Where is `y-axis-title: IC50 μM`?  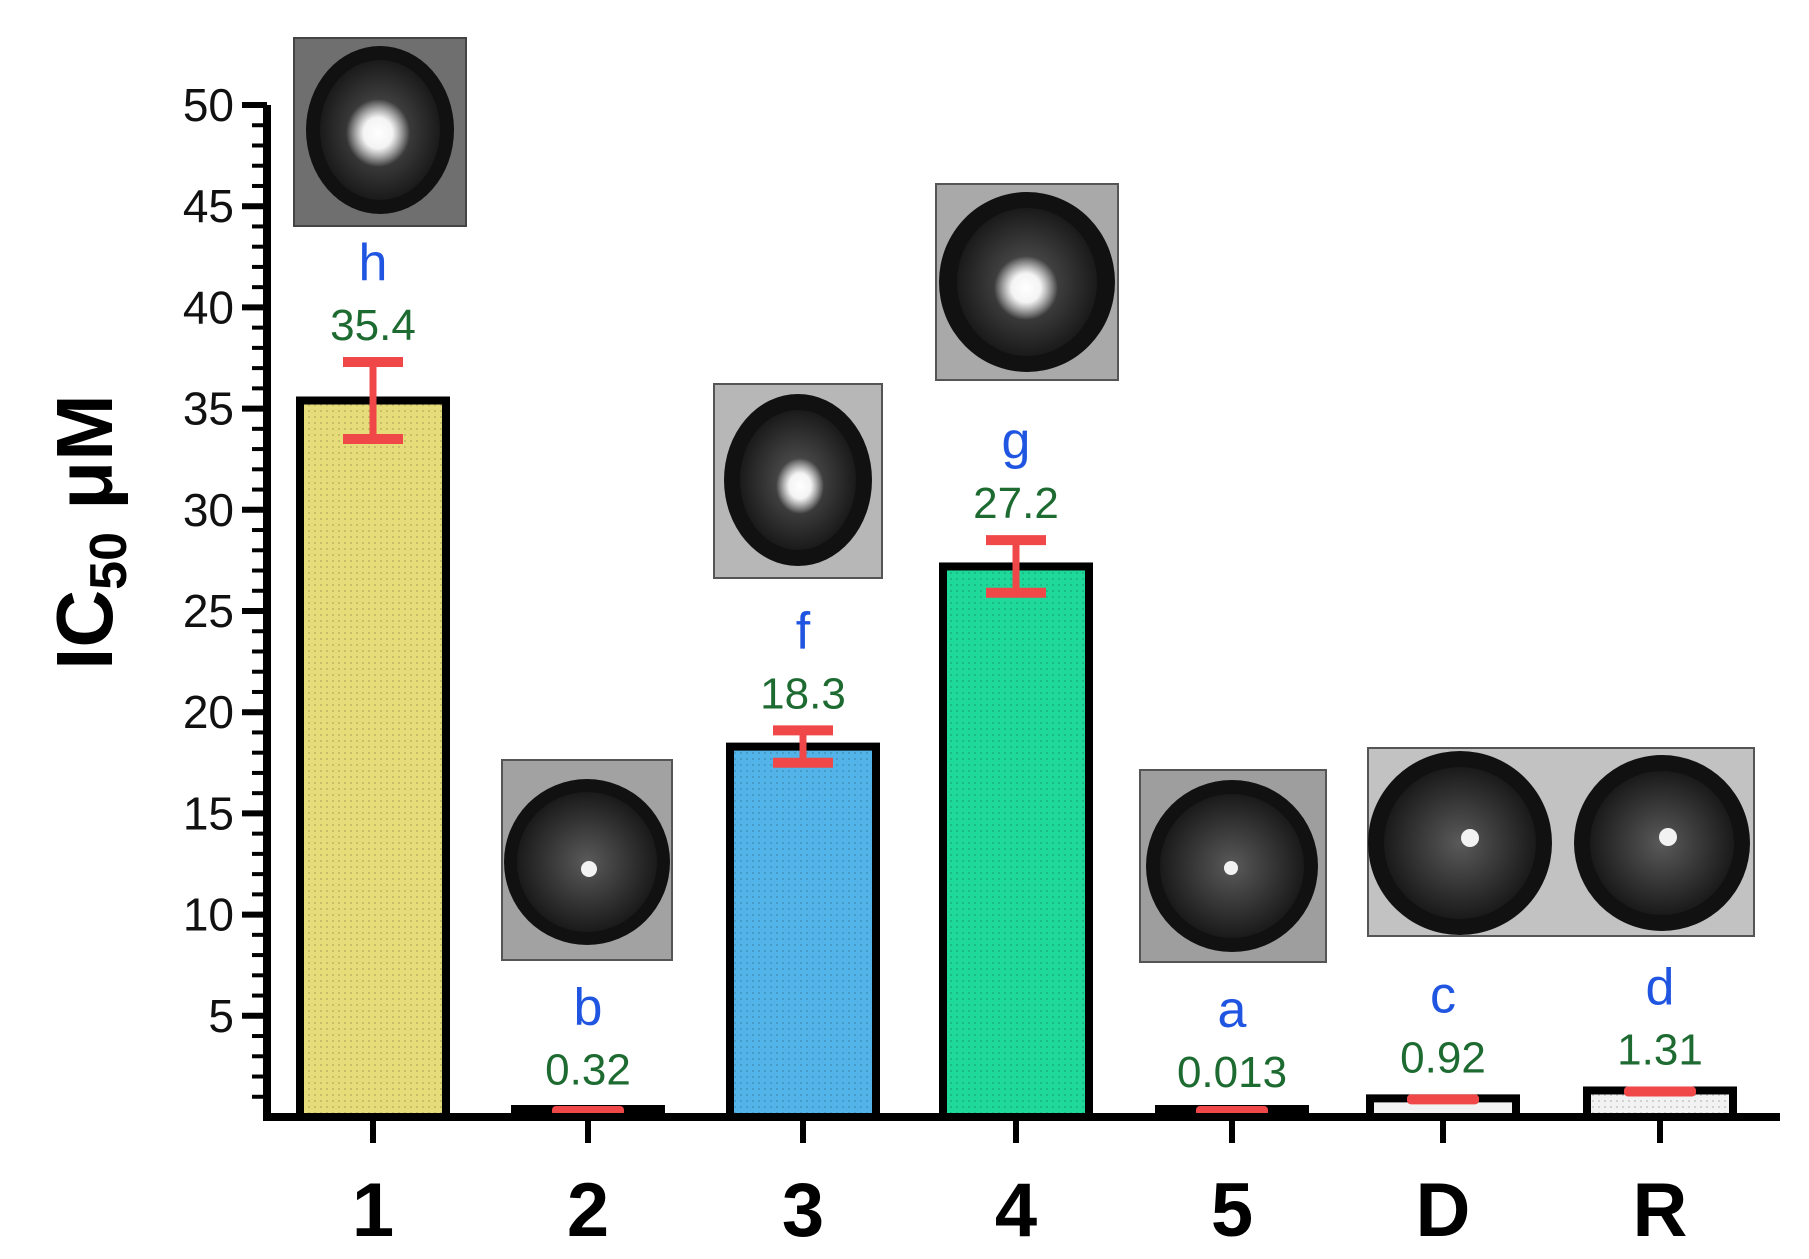
y-axis-title: IC50 μM is located at coordinates (89, 532).